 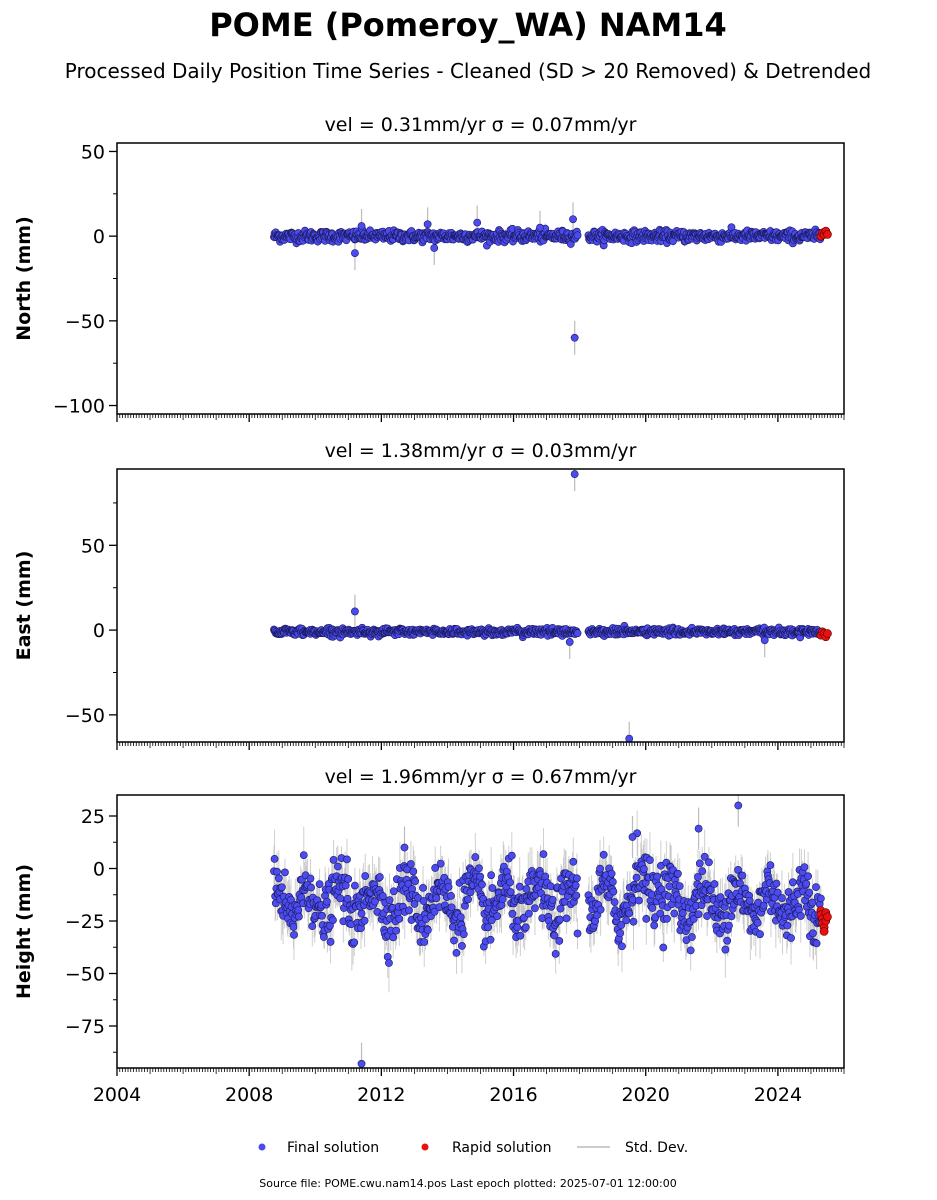 I want to click on panel-title: vel = 1.38mm/yr σ = 0.03mm/yr, so click(x=481, y=451).